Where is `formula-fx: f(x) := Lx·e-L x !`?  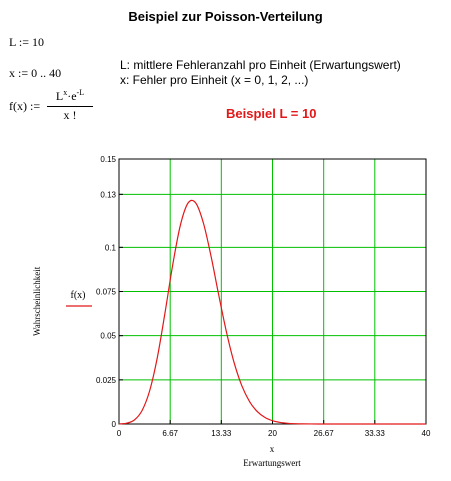 formula-fx: f(x) := Lx·e-L x ! is located at coordinates (64, 108).